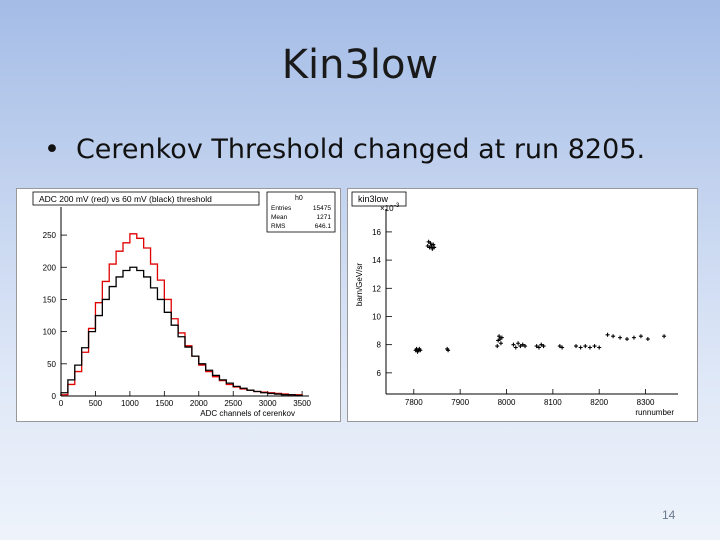 This screenshot has width=720, height=540. I want to click on stats-box, so click(301, 212).